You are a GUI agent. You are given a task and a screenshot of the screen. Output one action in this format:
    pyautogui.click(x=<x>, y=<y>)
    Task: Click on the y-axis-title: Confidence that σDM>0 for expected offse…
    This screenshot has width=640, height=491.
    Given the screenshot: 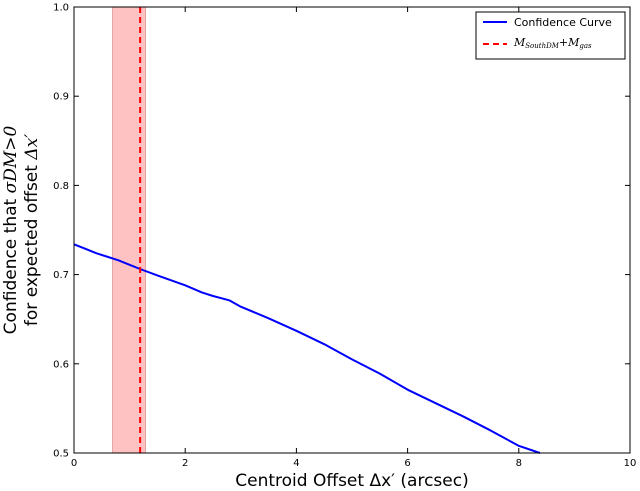 What is the action you would take?
    pyautogui.click(x=21, y=230)
    